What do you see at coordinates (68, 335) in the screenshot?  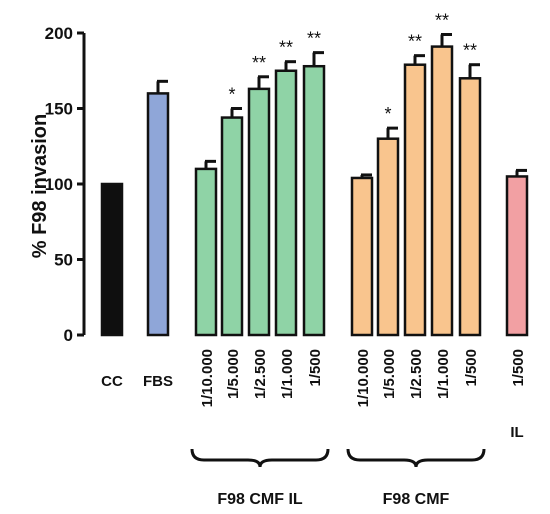 I see `y-tick-label: 0` at bounding box center [68, 335].